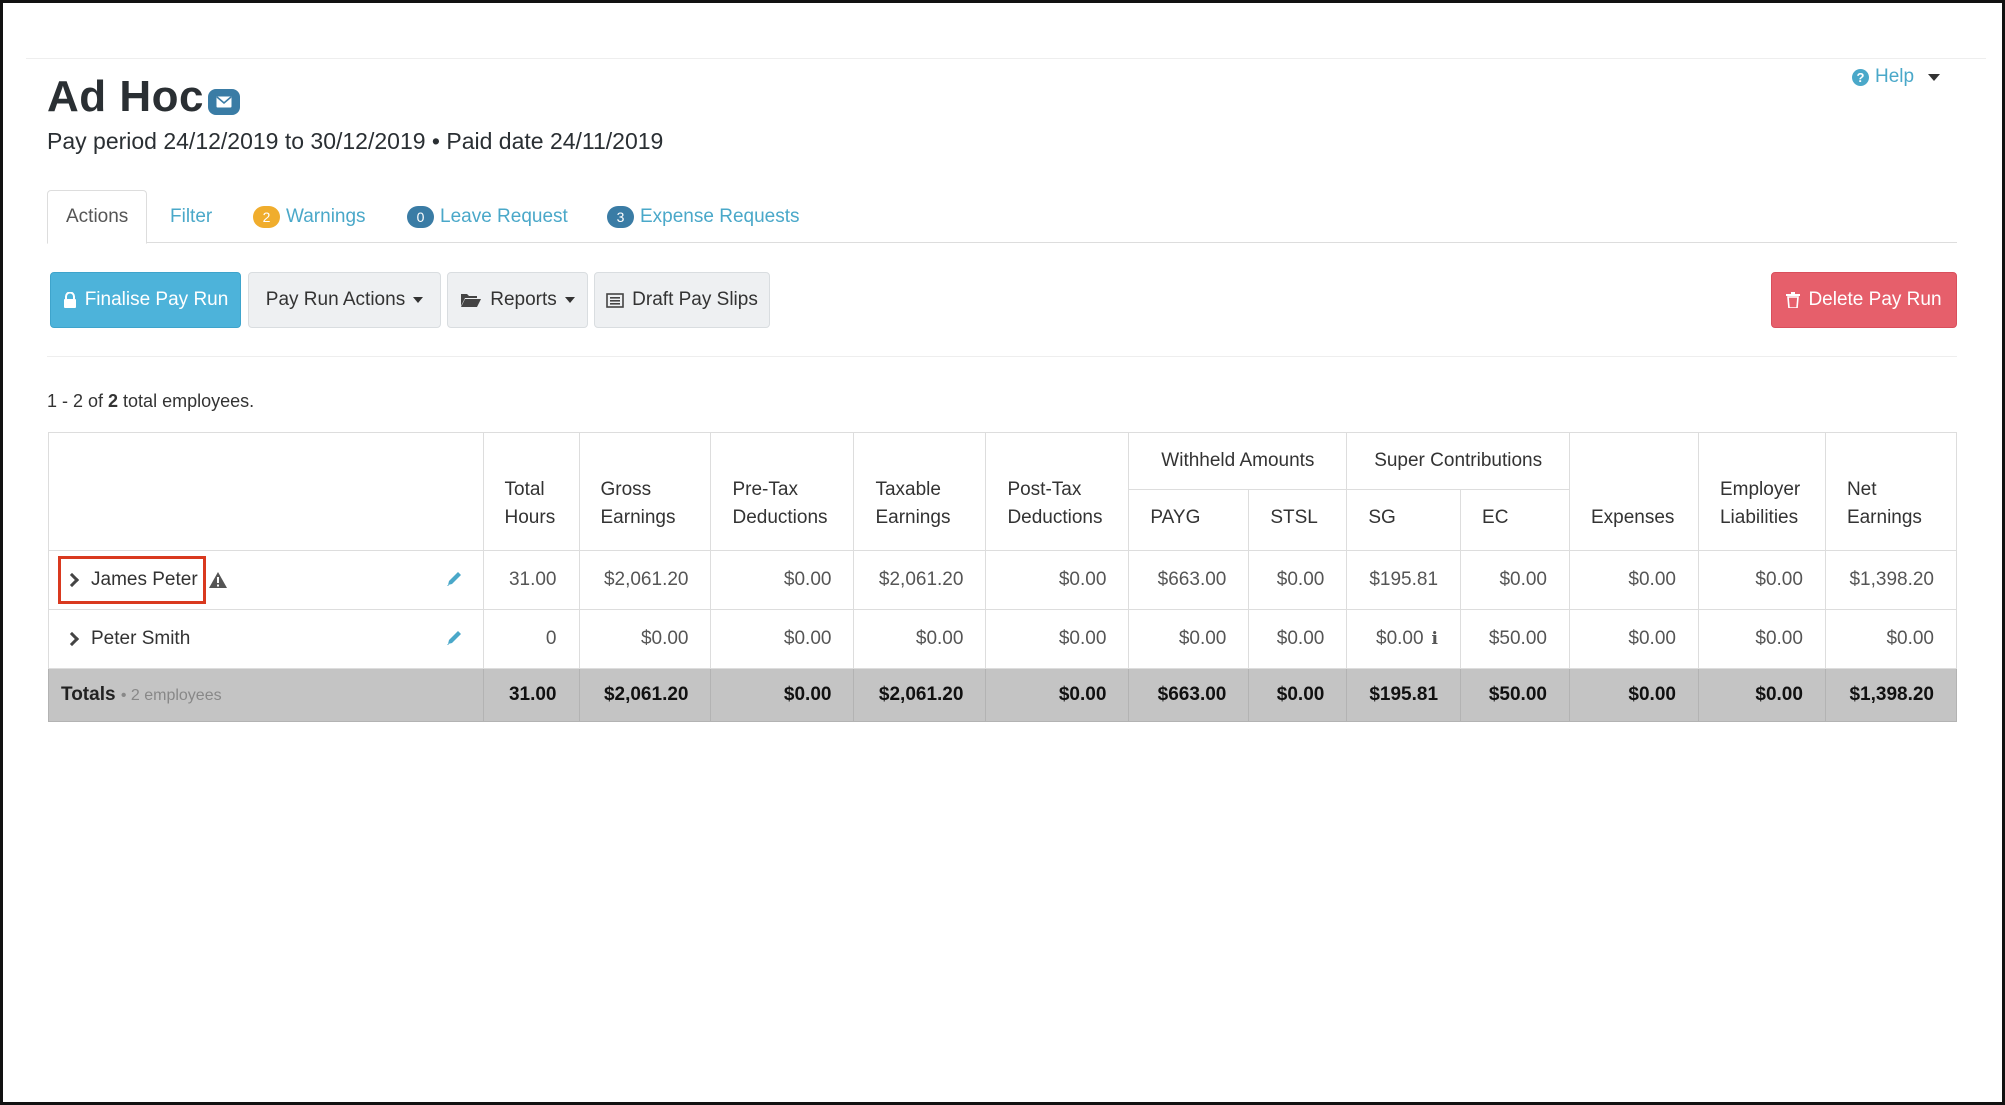  What do you see at coordinates (1633, 491) in the screenshot?
I see `header-expenses: Expenses` at bounding box center [1633, 491].